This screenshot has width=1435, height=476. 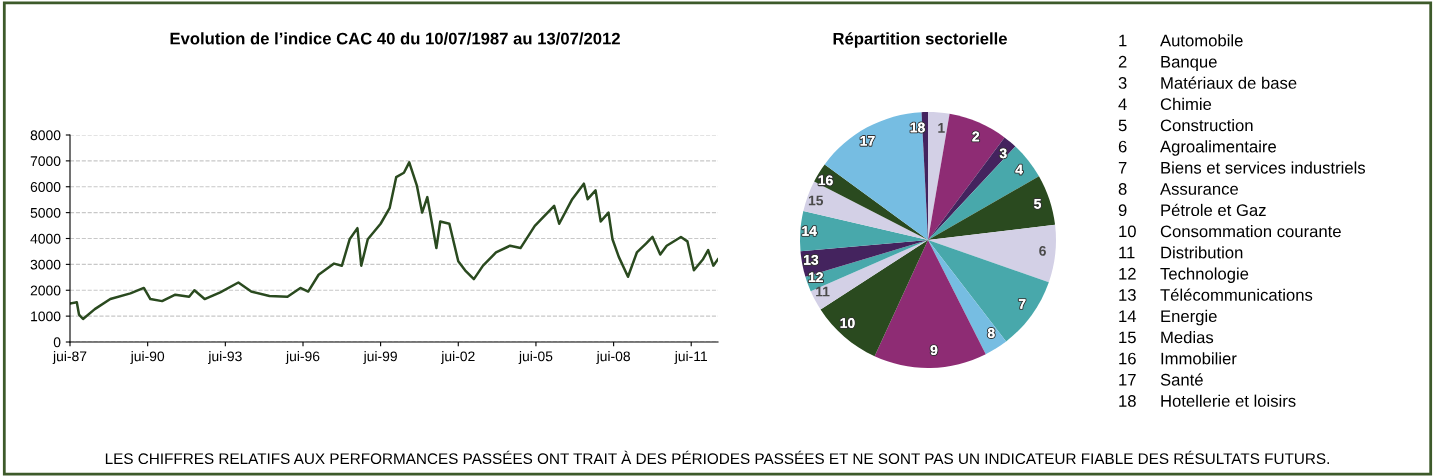 I want to click on category-label: 6, so click(x=1122, y=146).